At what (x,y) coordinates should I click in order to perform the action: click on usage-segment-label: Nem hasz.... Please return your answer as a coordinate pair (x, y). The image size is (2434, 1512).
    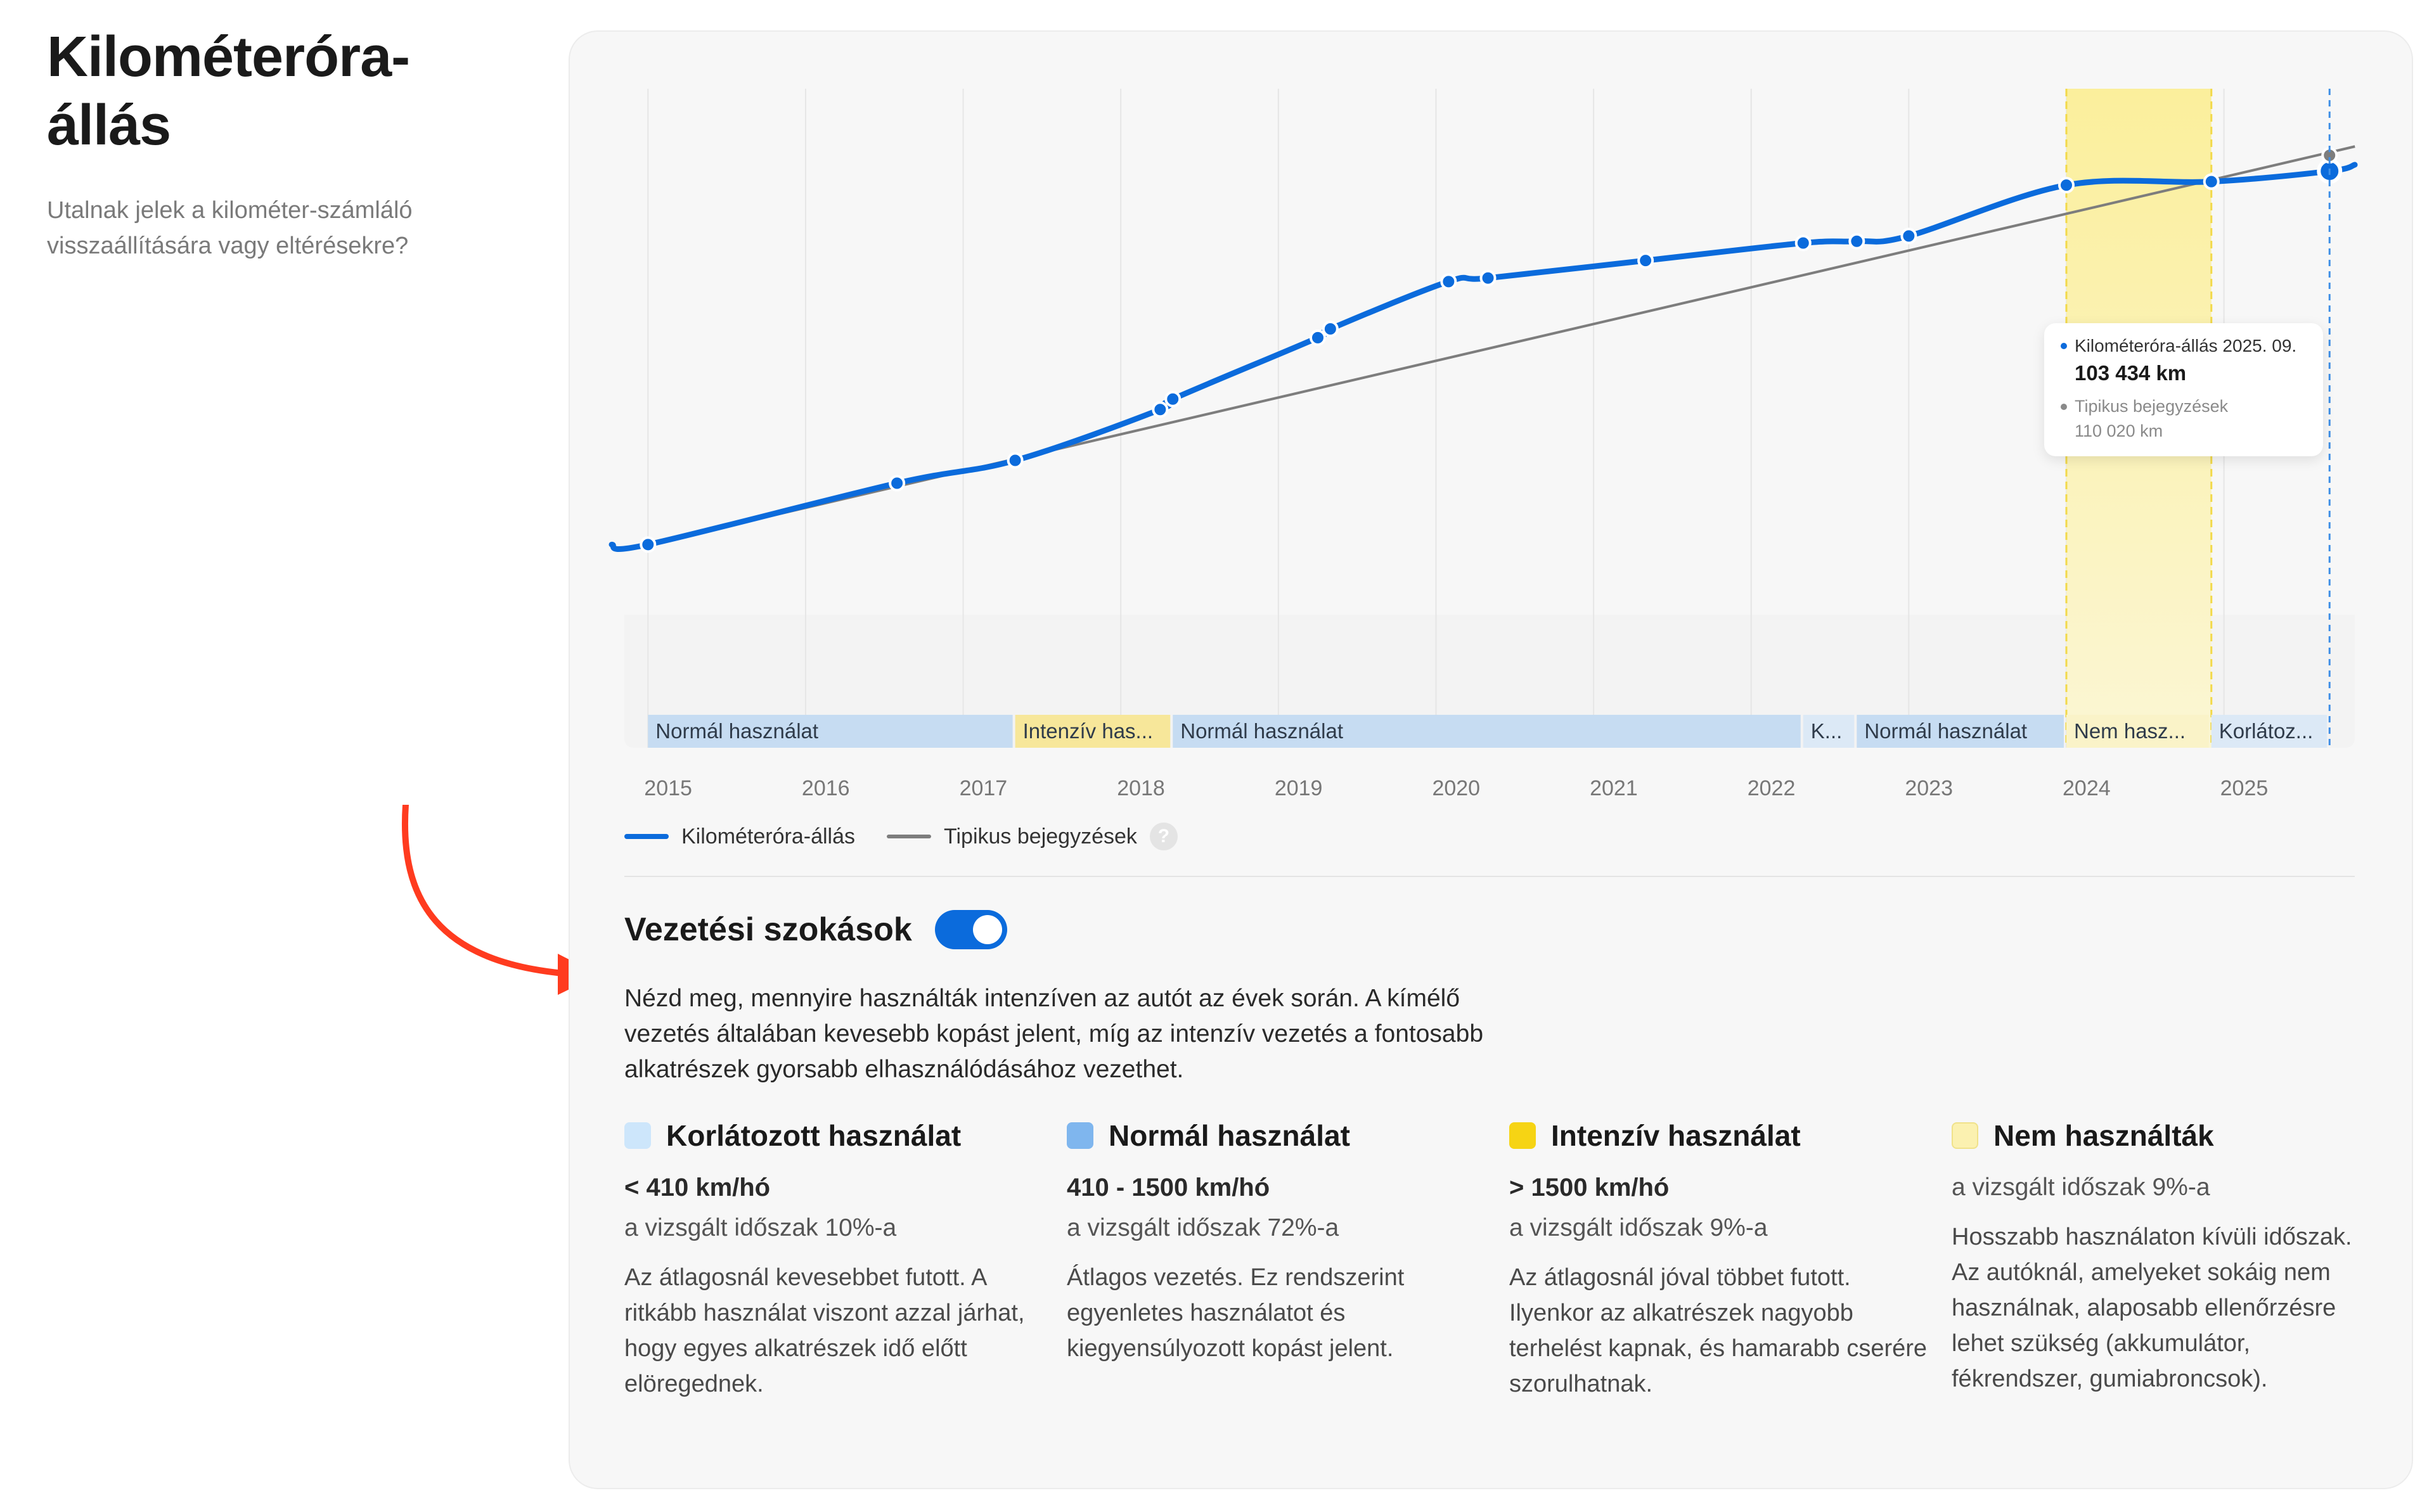
    Looking at the image, I should click on (2130, 731).